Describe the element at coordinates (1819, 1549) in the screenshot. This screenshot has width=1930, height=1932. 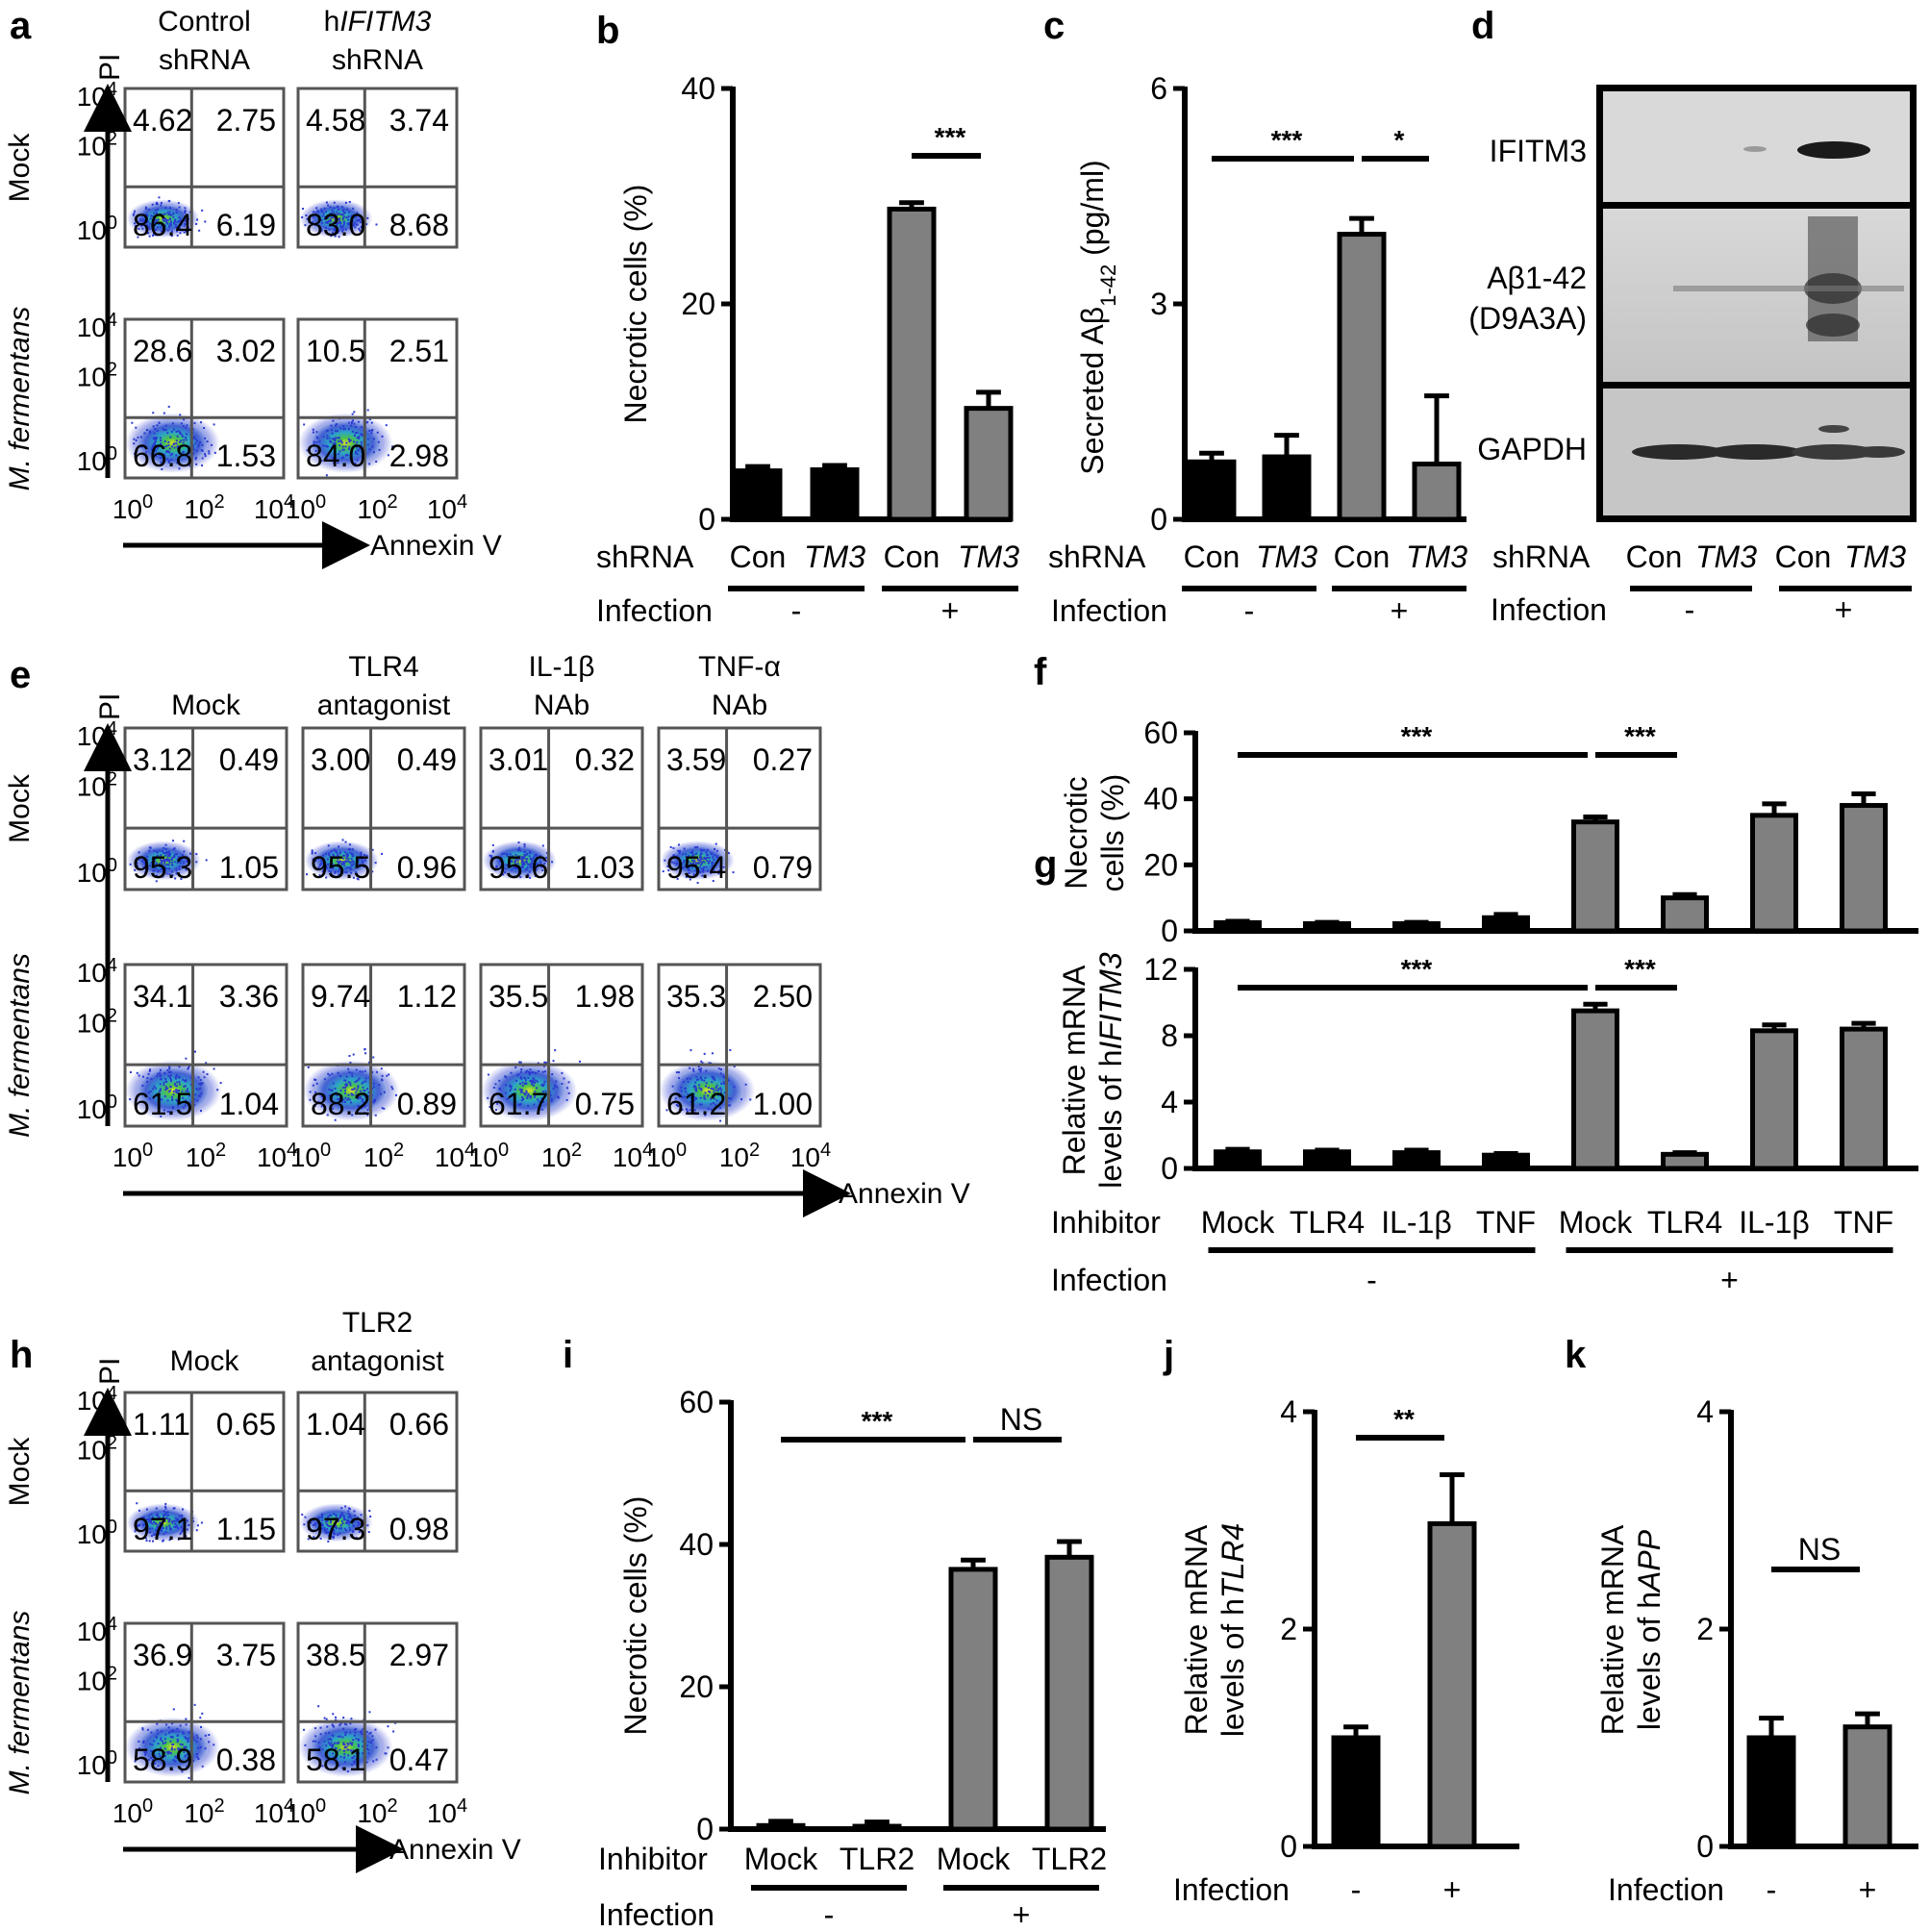
I see `chart-k-sig-0: NS` at that location.